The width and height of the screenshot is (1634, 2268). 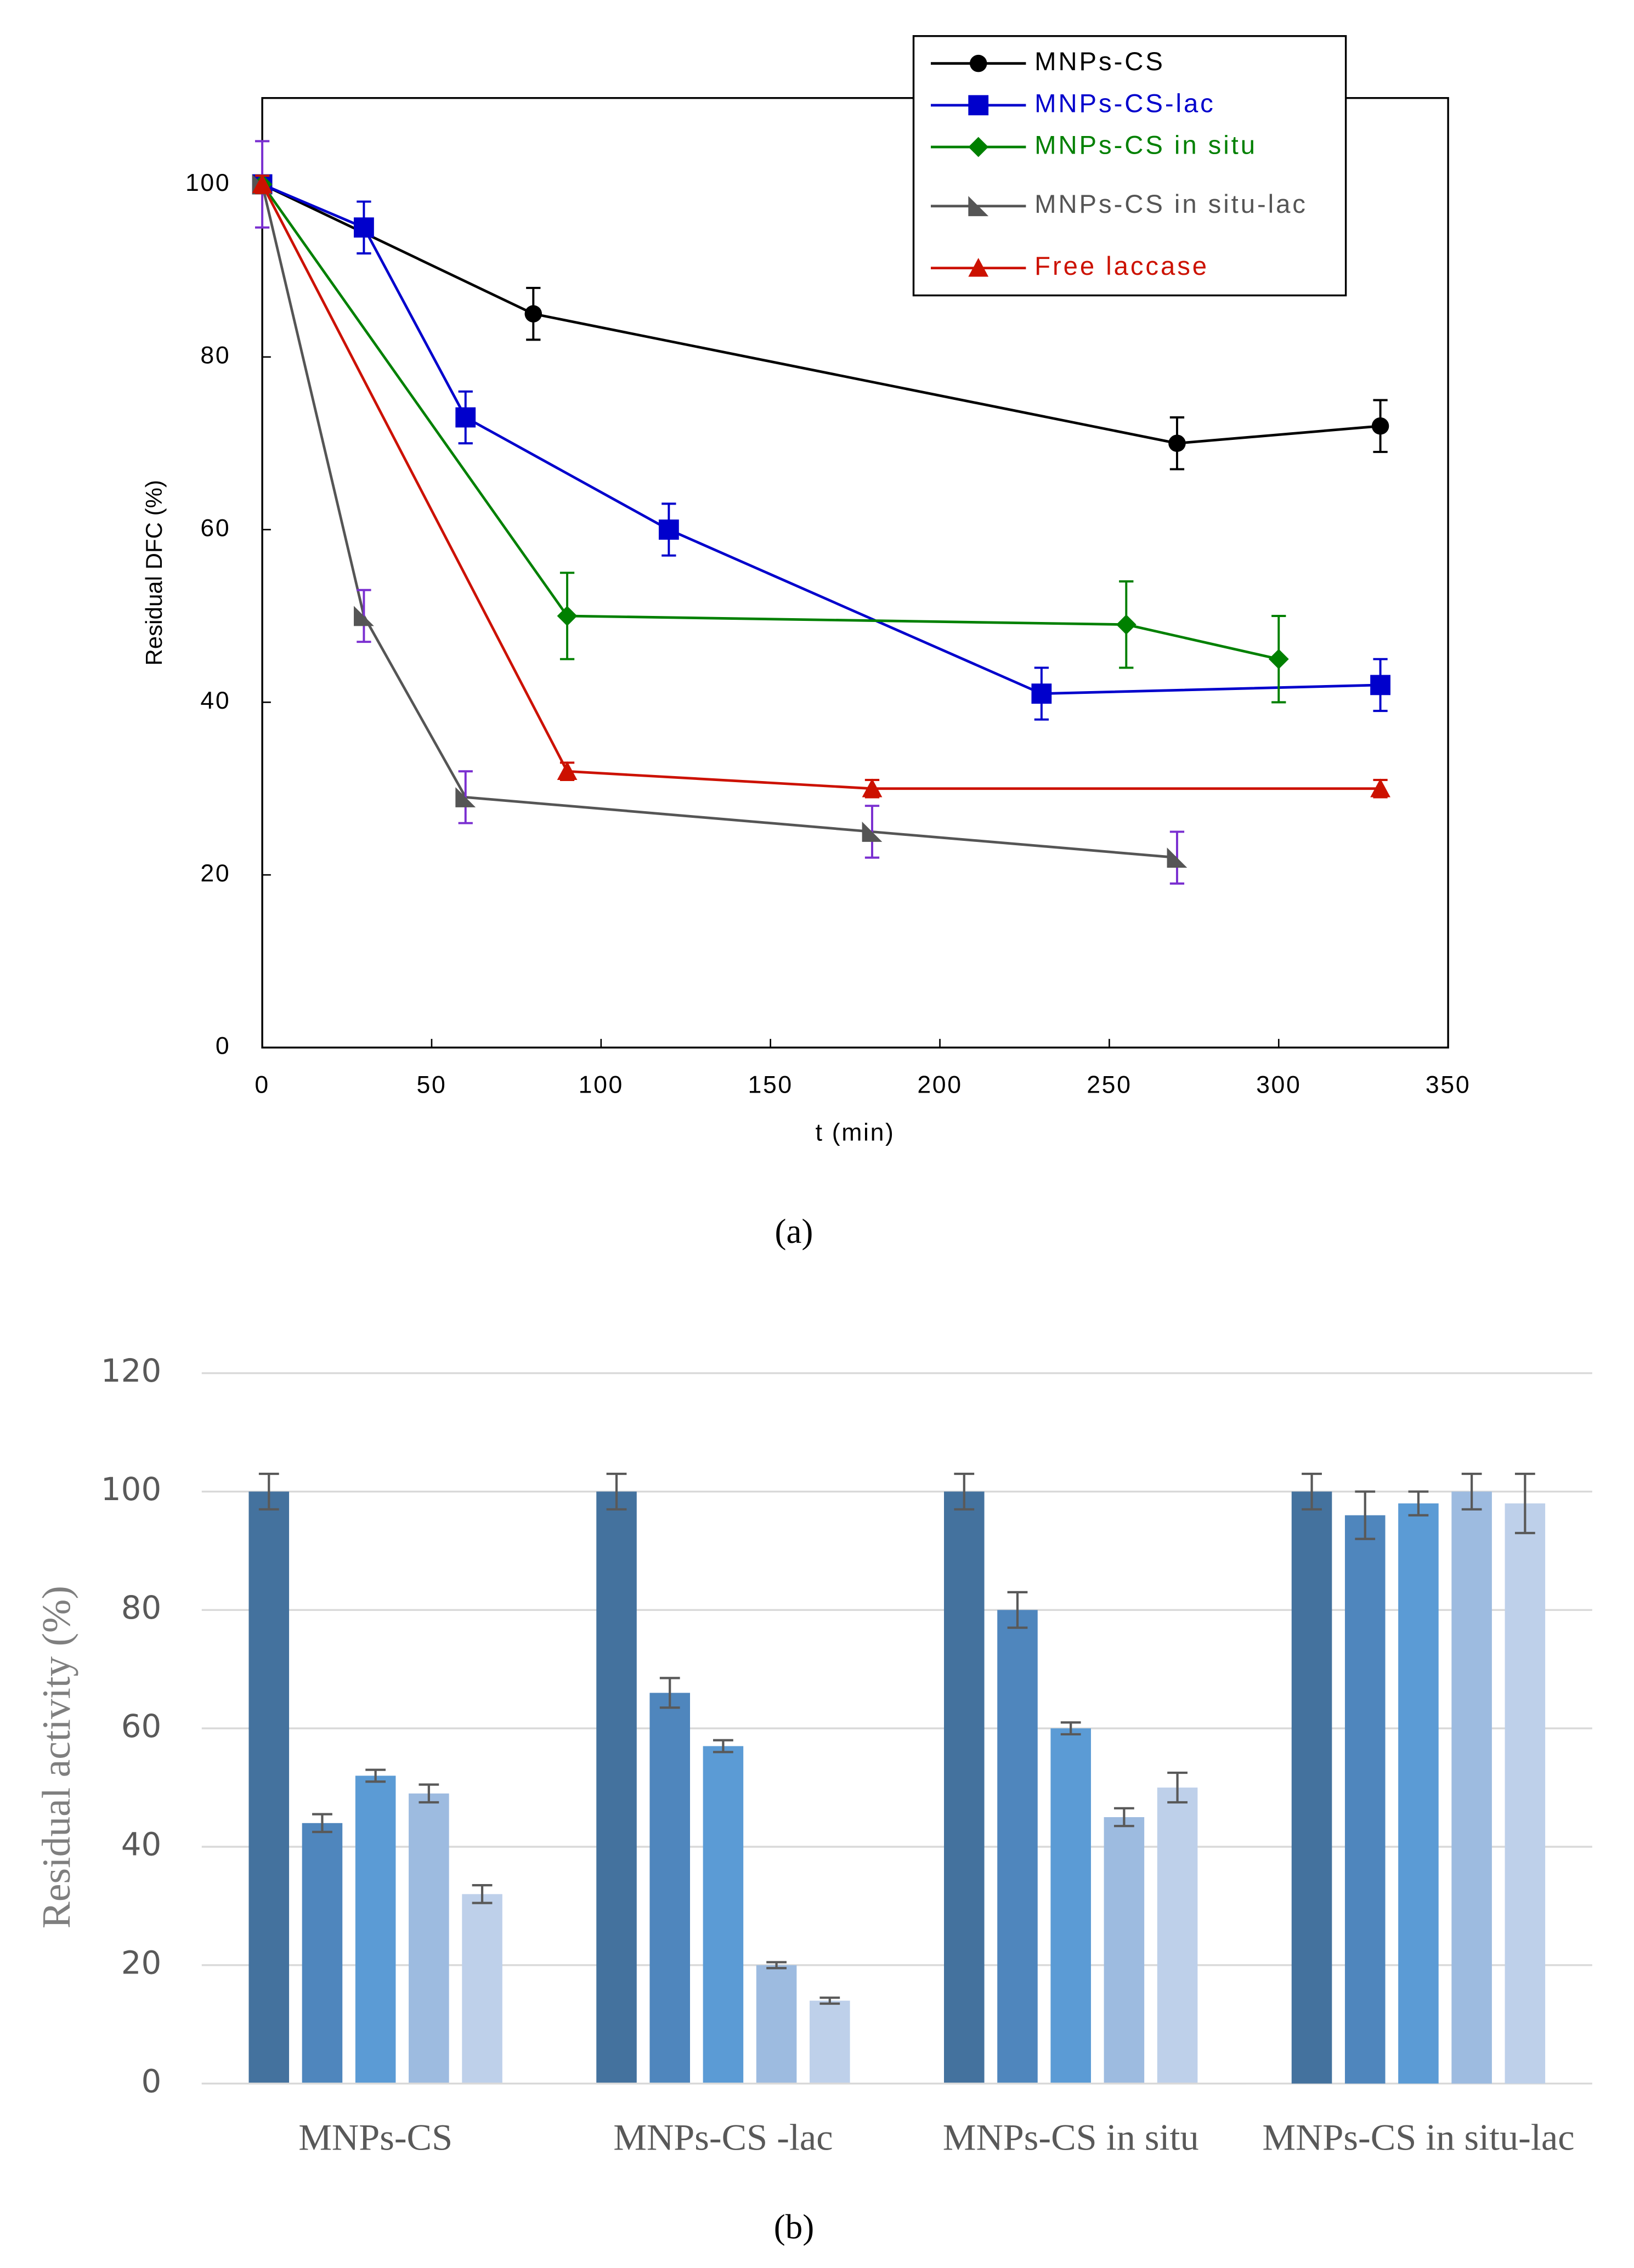 I want to click on x-tick-label: MNPs-CS -lac, so click(x=723, y=2137).